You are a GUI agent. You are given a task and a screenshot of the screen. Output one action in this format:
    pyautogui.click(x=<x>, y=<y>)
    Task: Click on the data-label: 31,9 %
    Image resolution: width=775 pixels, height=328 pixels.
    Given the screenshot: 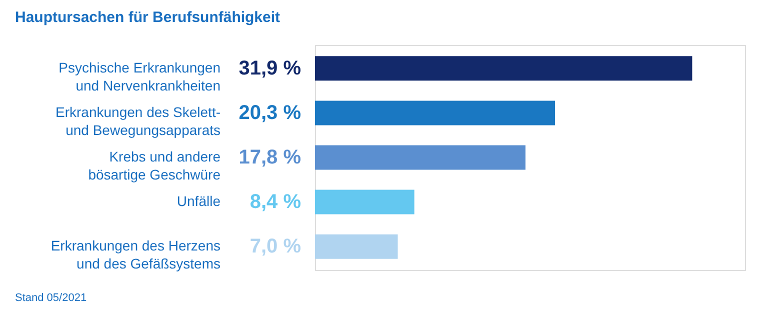 What is the action you would take?
    pyautogui.click(x=270, y=68)
    